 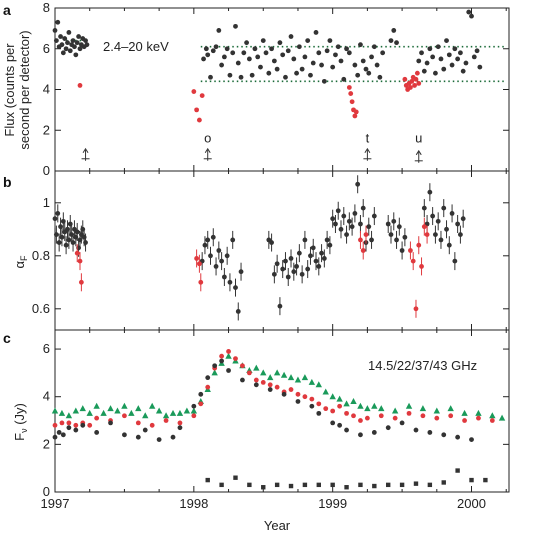 What do you see at coordinates (41, 255) in the screenshot?
I see `panel-b-ytick-label: 0.8` at bounding box center [41, 255].